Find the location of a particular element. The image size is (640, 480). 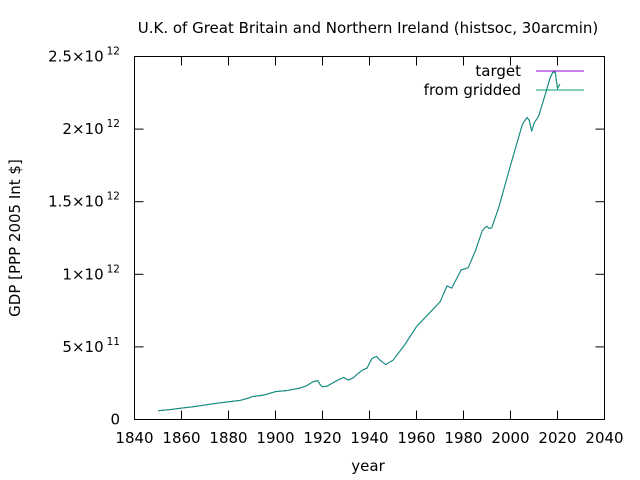

legend-label-target: target is located at coordinates (498, 71).